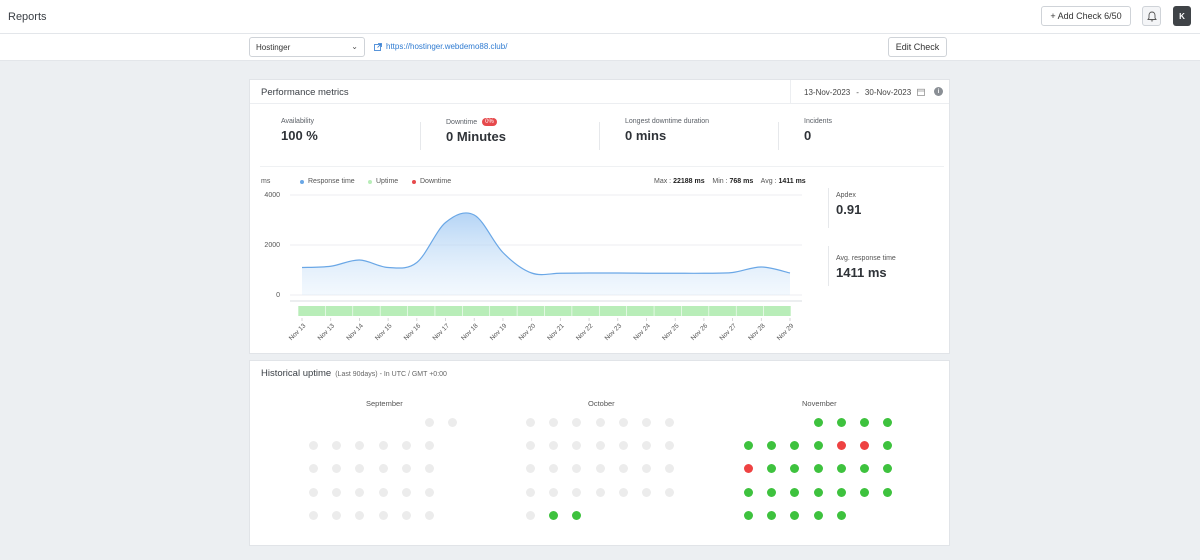 The width and height of the screenshot is (1200, 560). What do you see at coordinates (528, 332) in the screenshot?
I see `x-tick-label: Nov 20` at bounding box center [528, 332].